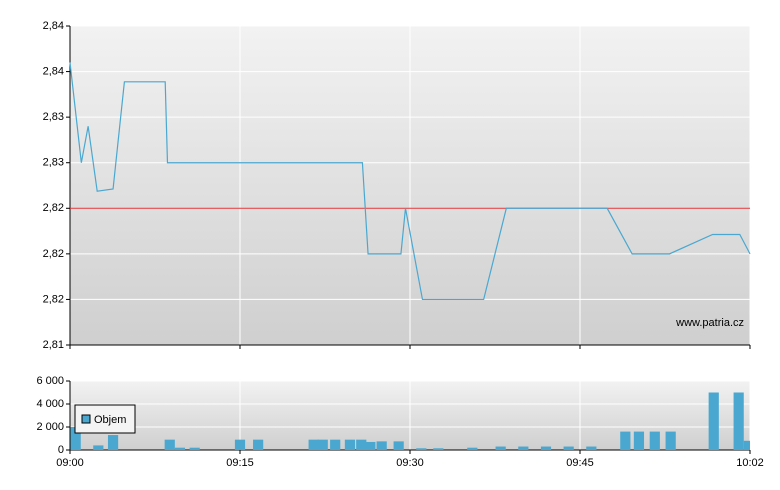  What do you see at coordinates (580, 463) in the screenshot?
I see `x-tick-label: 09:45` at bounding box center [580, 463].